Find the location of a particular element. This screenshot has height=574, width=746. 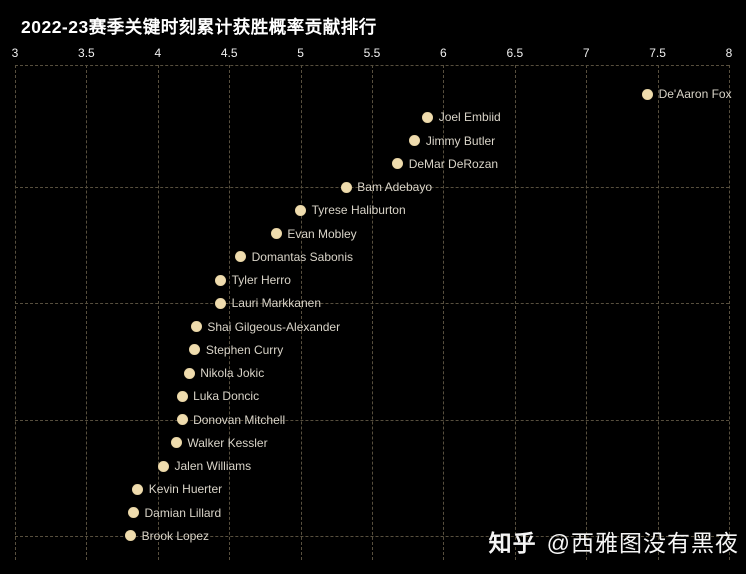

point-label: Kevin Huerter is located at coordinates (185, 489).